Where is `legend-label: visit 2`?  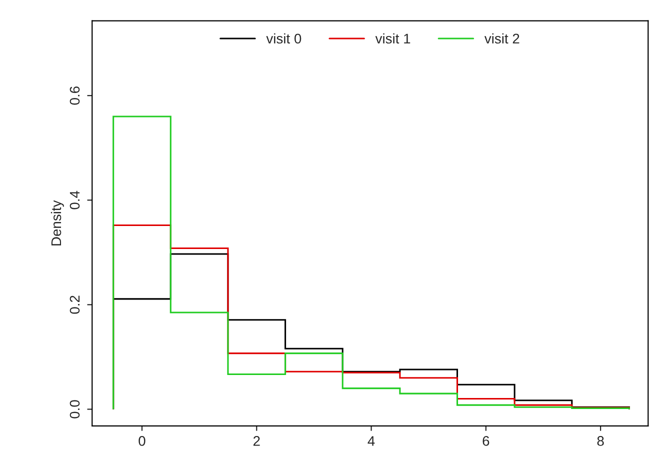 legend-label: visit 2 is located at coordinates (502, 38).